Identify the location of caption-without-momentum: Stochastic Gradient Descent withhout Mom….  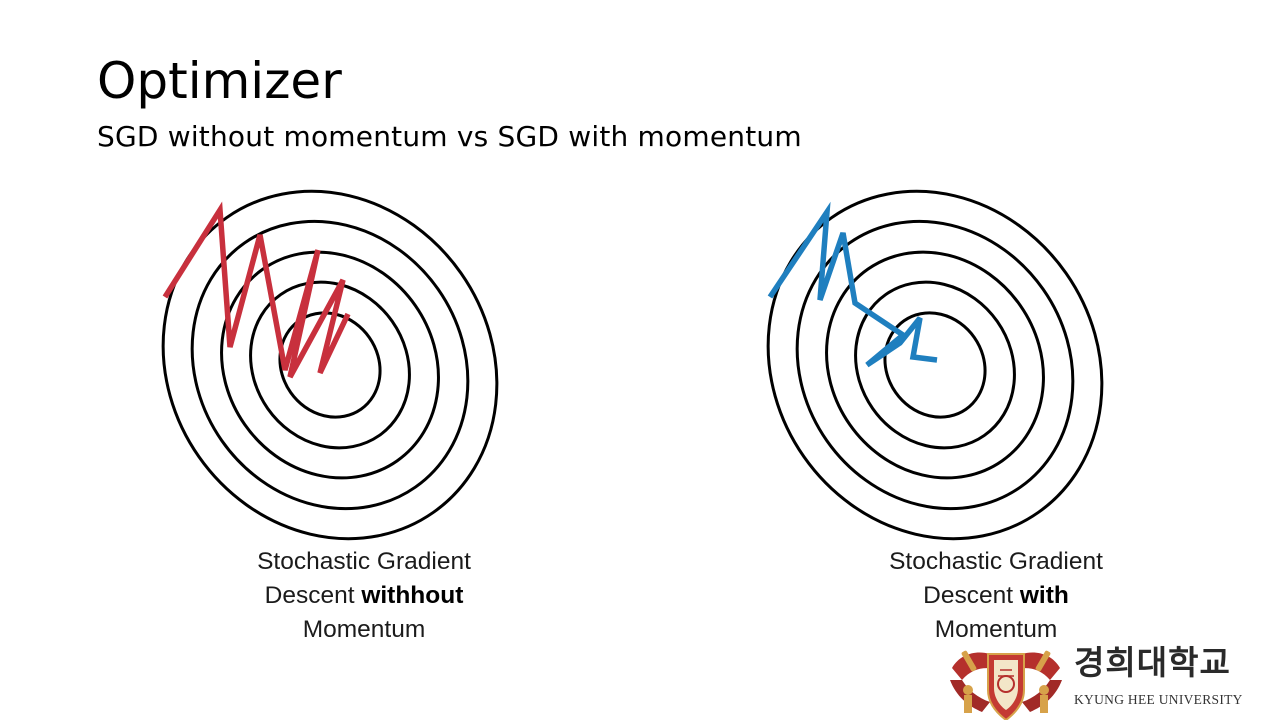
(364, 596).